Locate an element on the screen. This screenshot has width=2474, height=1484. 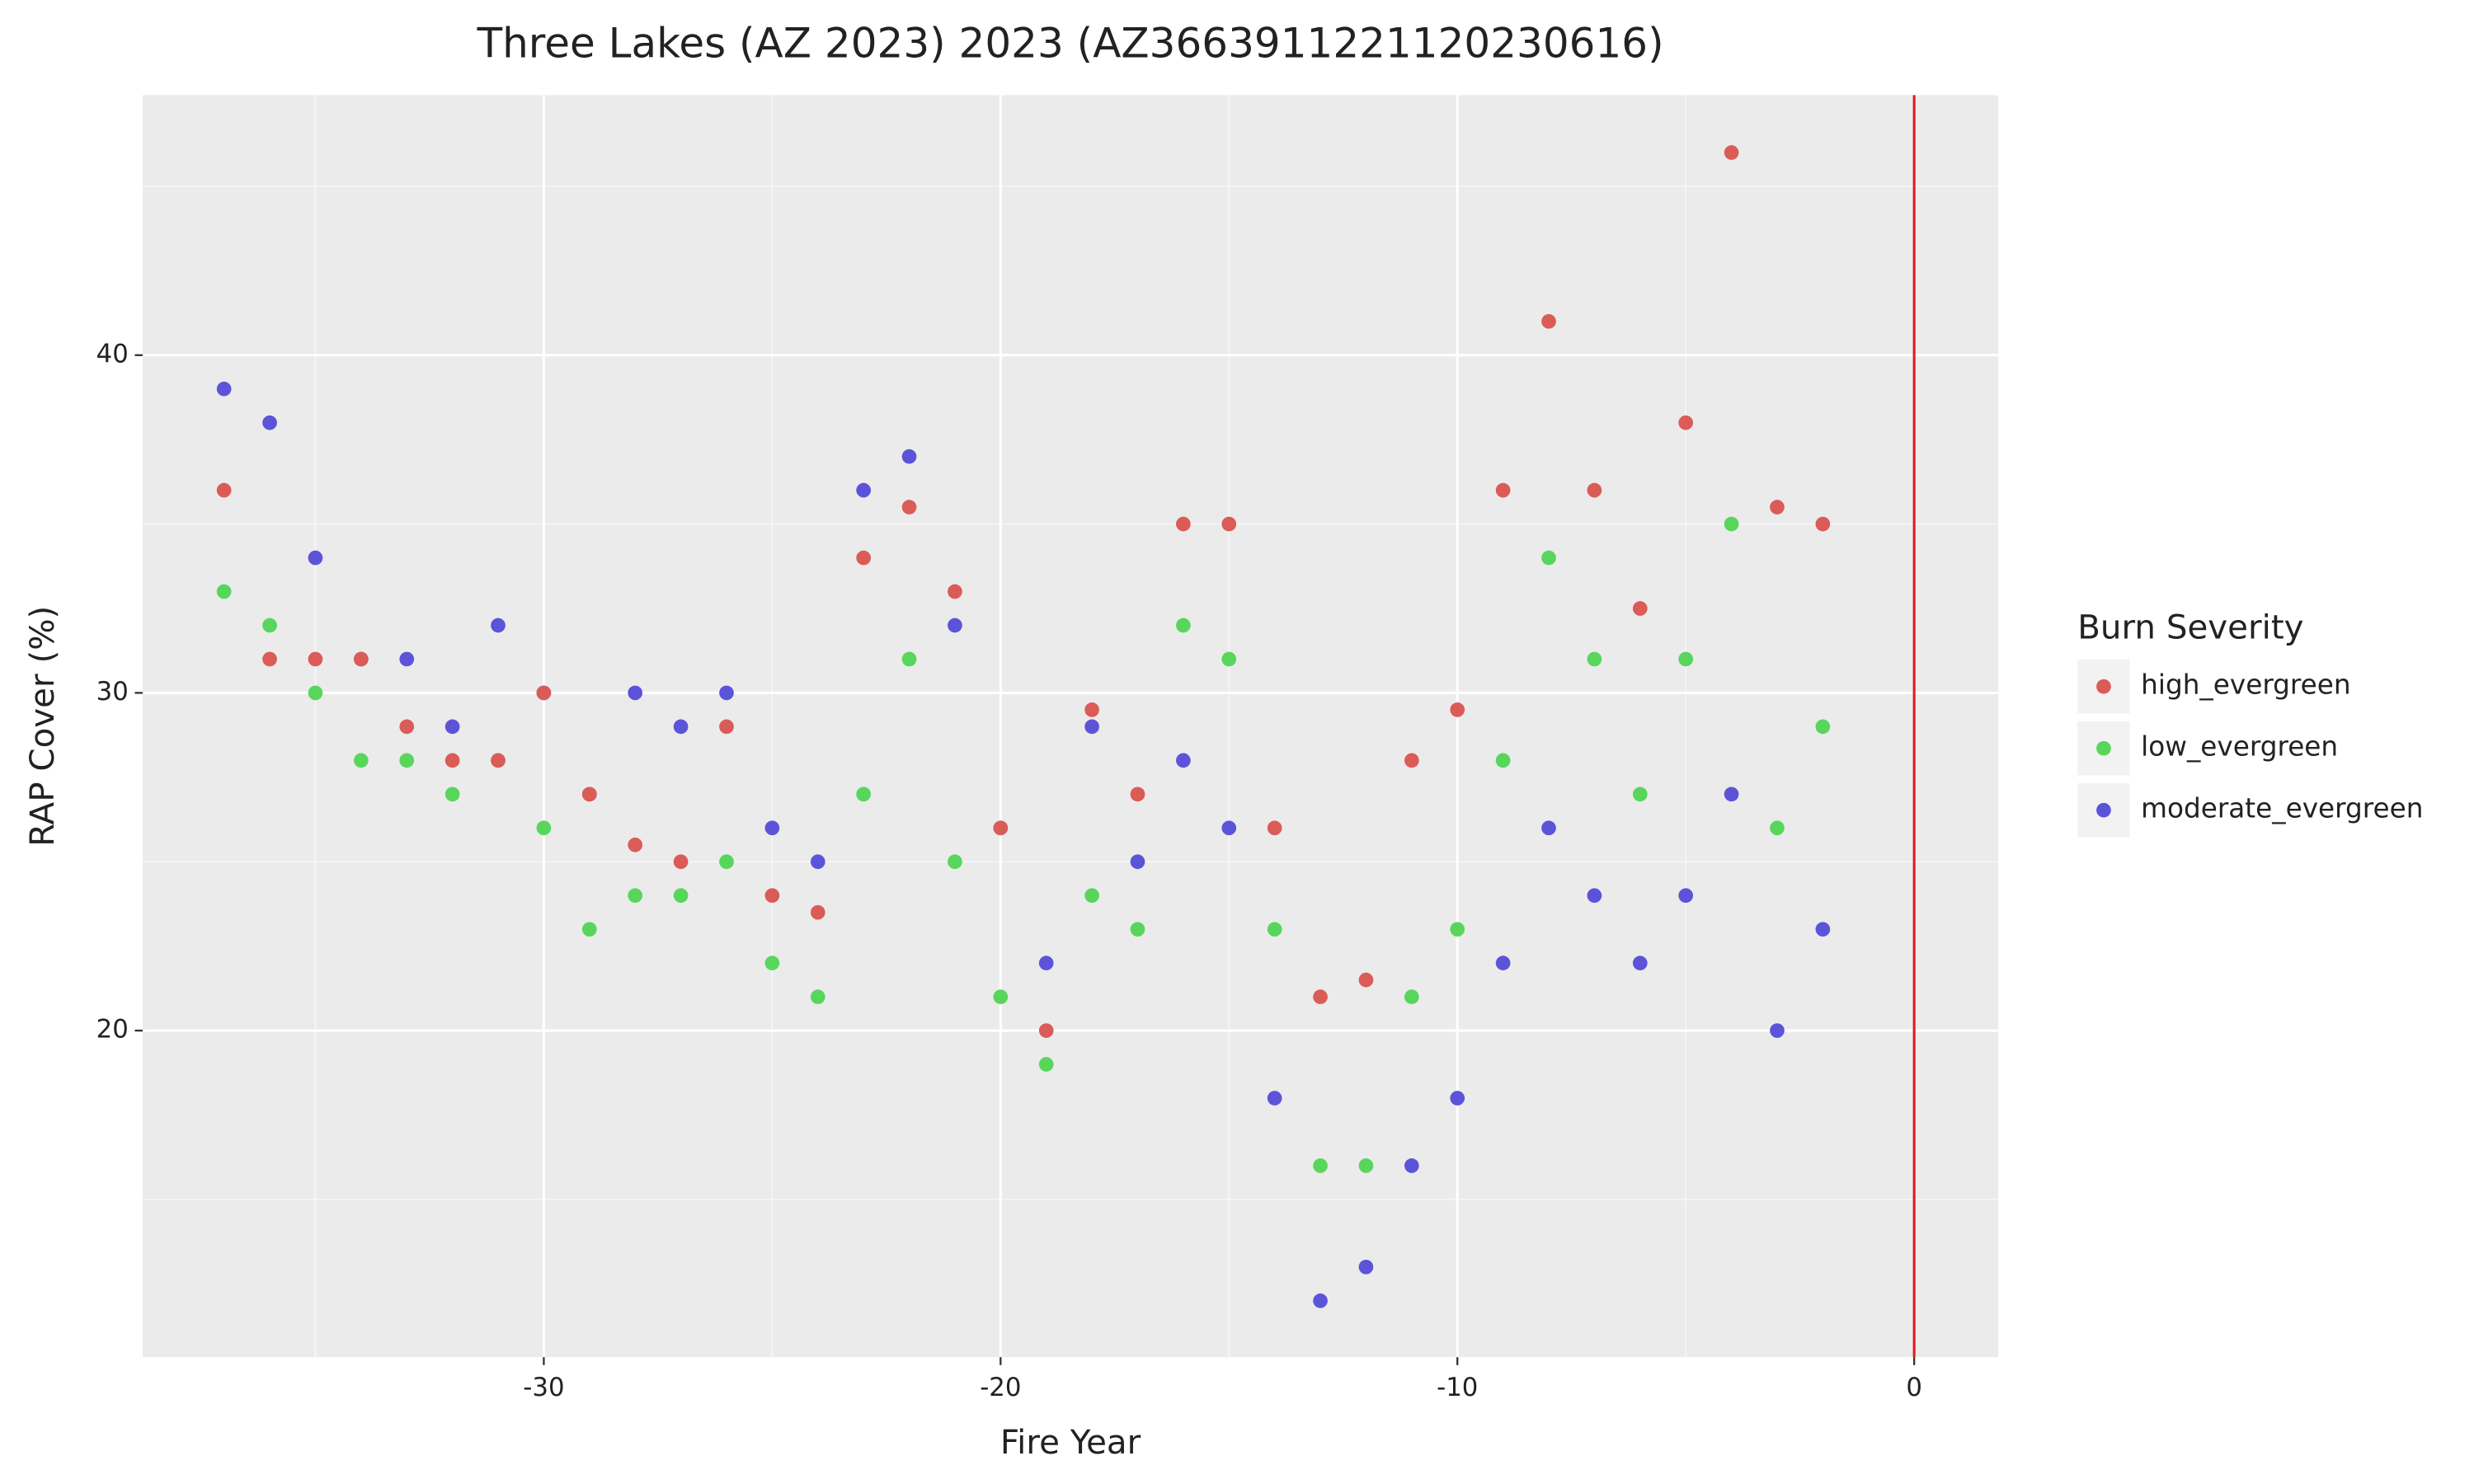
y-tick-label: 20 is located at coordinates (112, 1030).